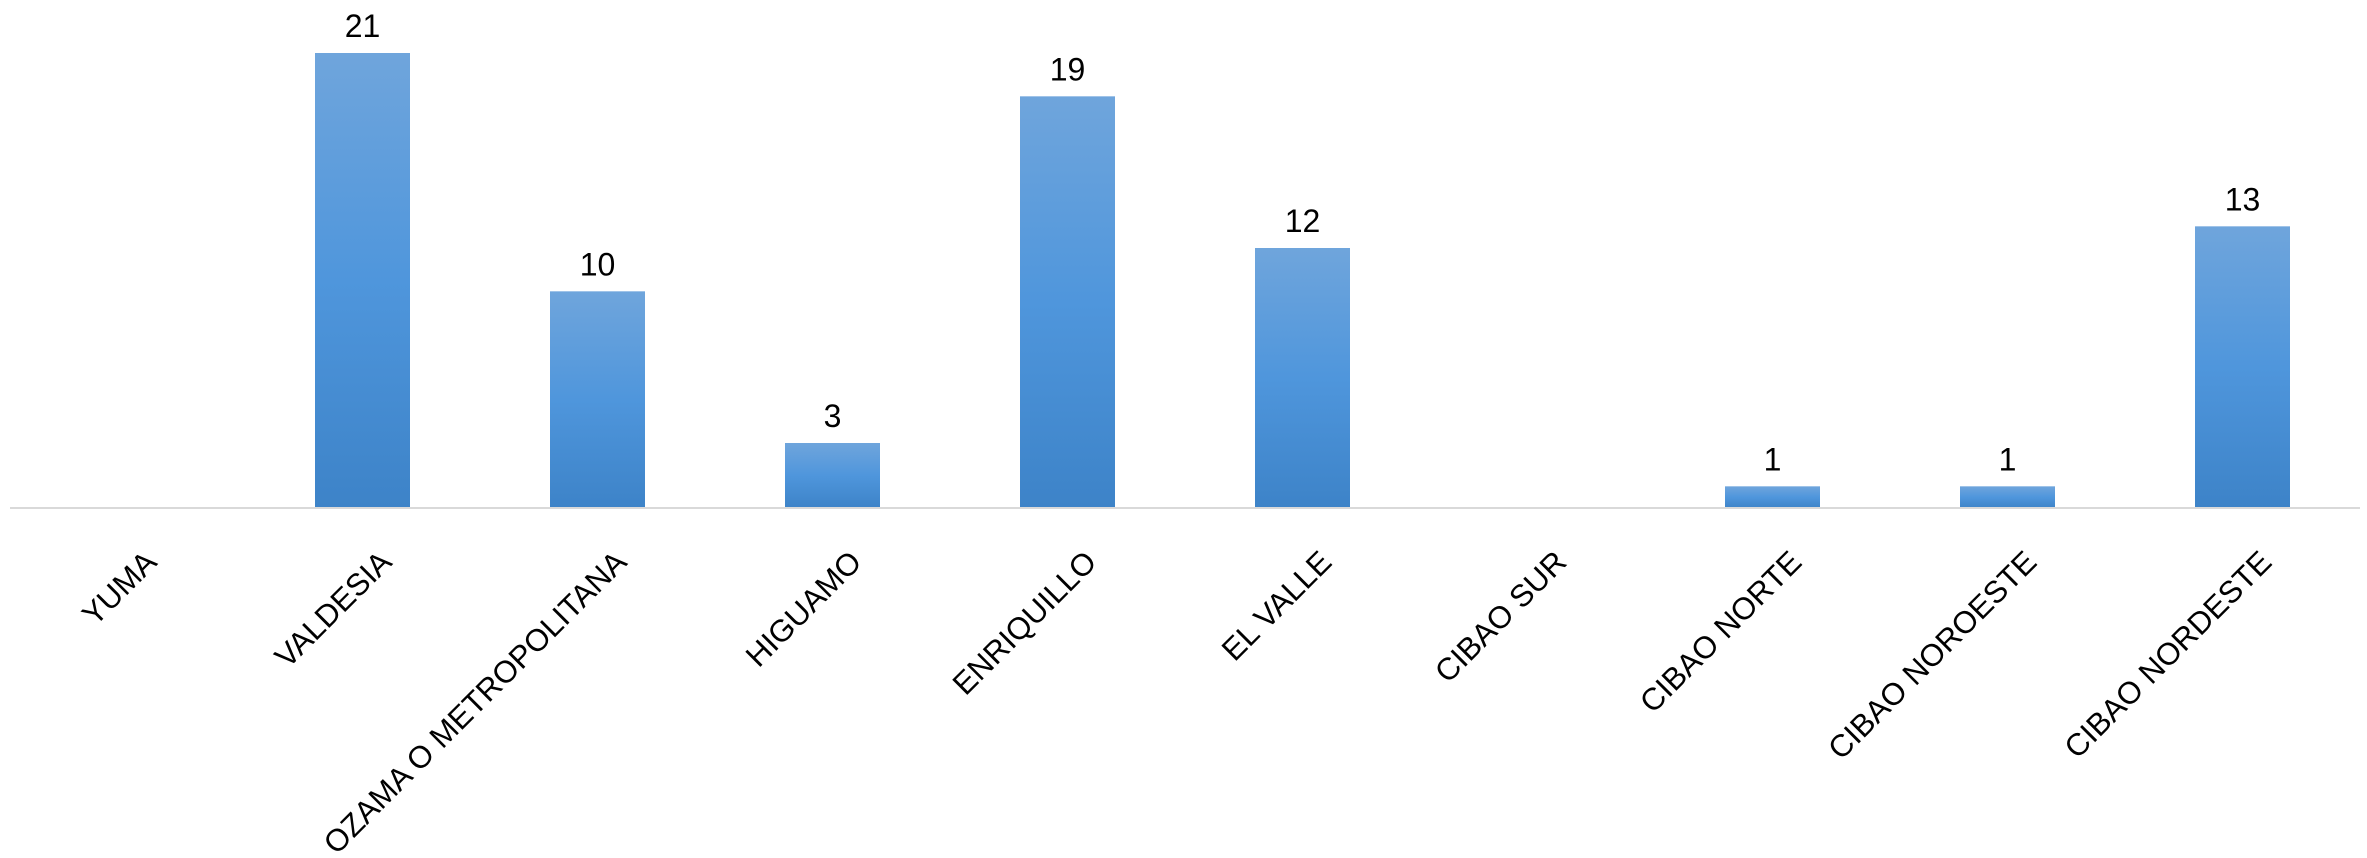  I want to click on bar-valdesia, so click(362, 280).